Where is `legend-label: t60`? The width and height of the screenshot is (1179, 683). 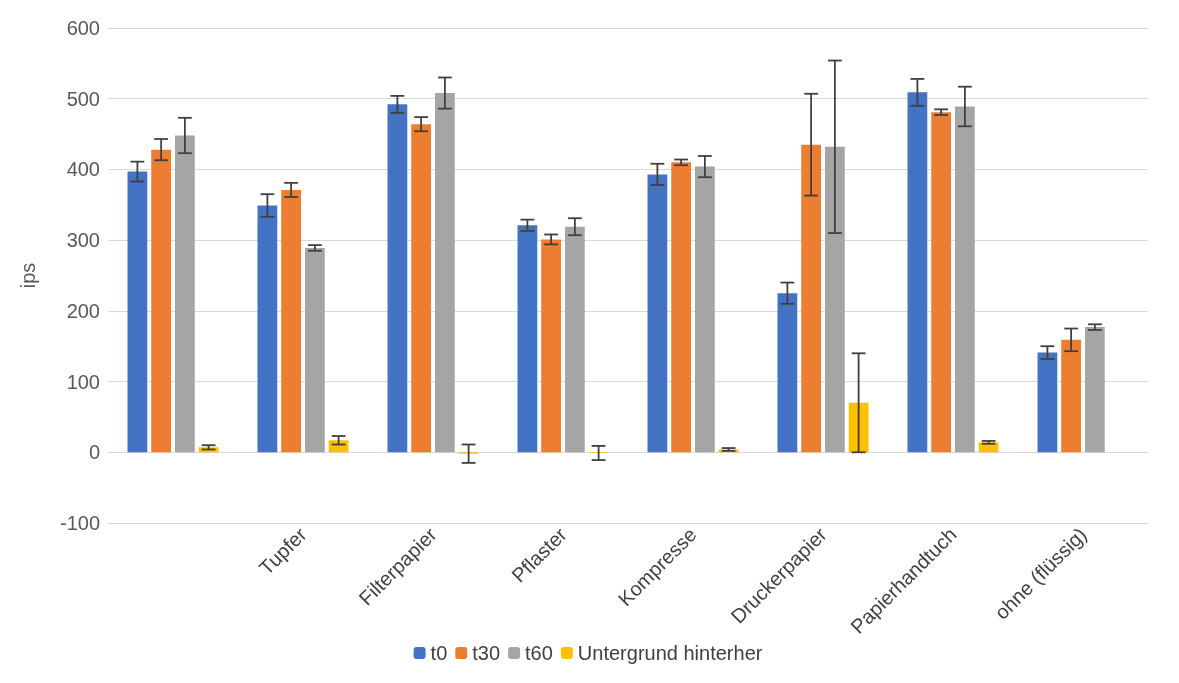 legend-label: t60 is located at coordinates (539, 653).